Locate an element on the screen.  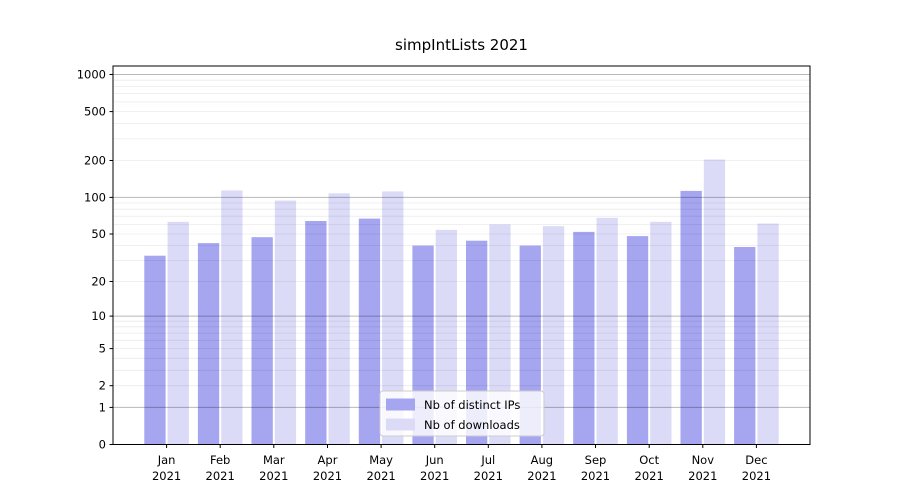
bar-sep-downloads is located at coordinates (607, 331).